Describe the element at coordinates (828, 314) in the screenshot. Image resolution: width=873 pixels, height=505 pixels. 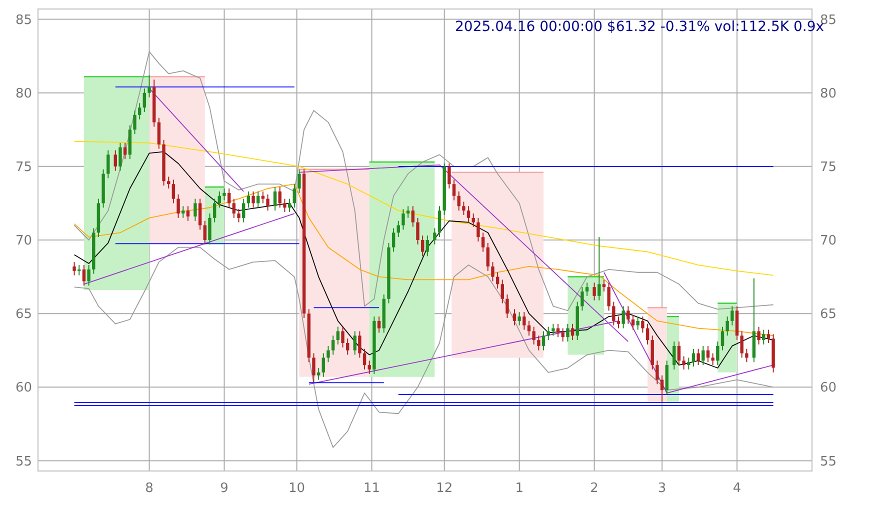
I see `y2-tick-label: 65` at that location.